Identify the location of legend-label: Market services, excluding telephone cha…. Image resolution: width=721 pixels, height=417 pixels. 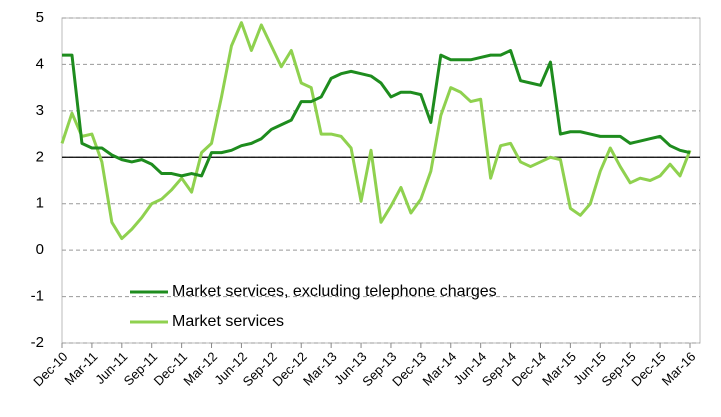
(334, 291).